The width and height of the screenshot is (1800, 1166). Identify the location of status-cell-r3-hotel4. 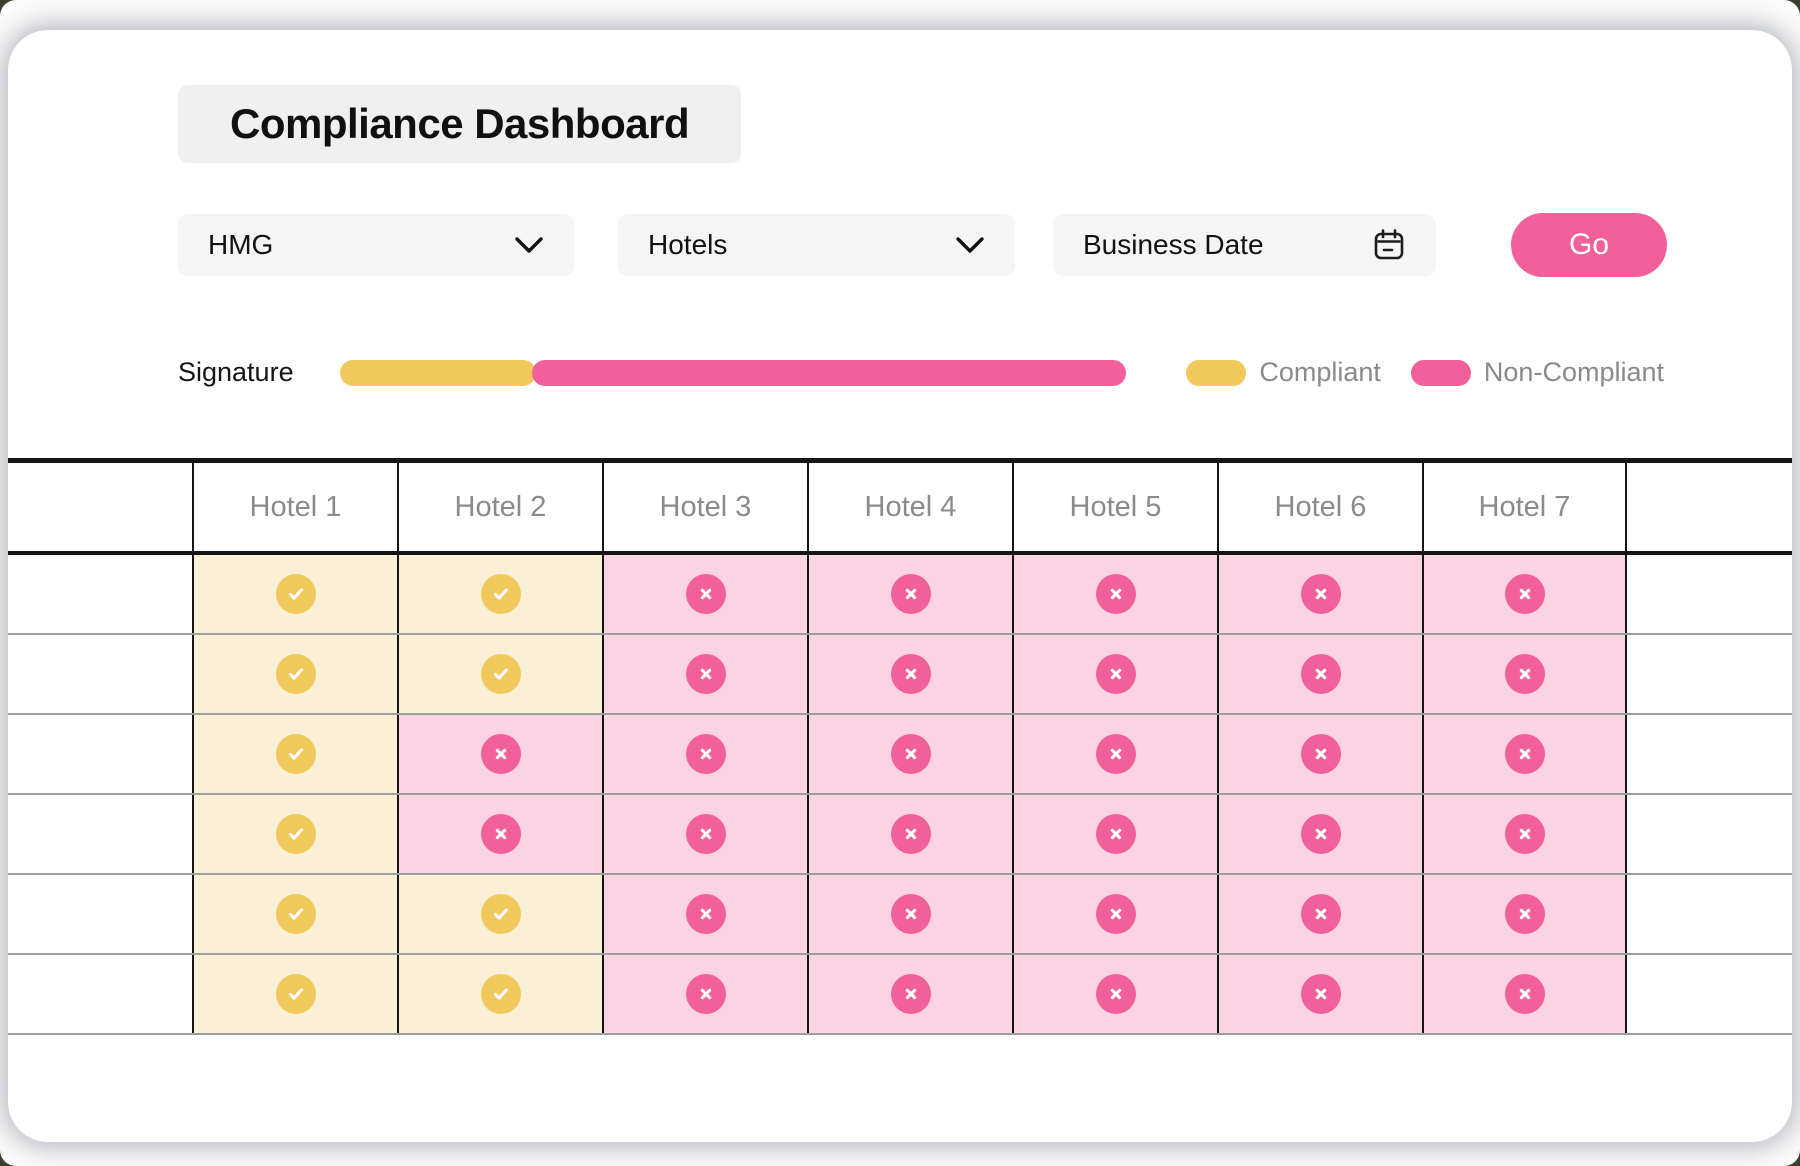
(909, 754).